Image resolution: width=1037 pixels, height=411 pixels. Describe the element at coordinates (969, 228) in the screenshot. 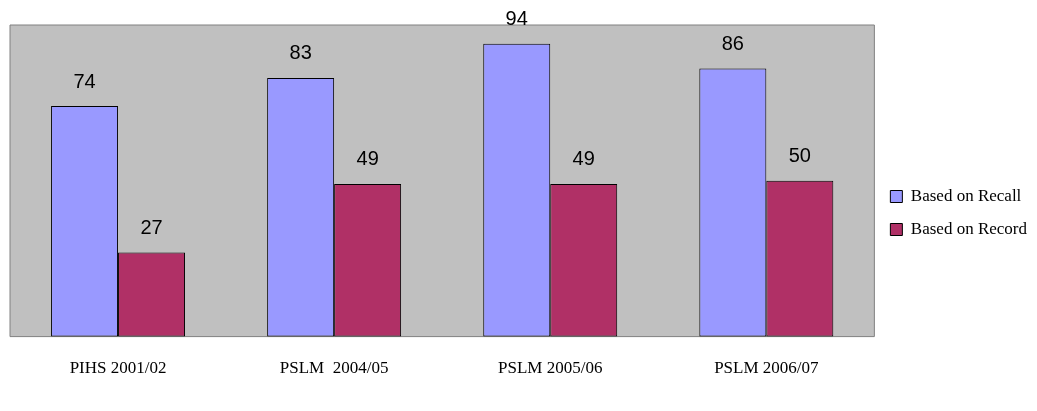

I see `legend-label: Based on Record` at that location.